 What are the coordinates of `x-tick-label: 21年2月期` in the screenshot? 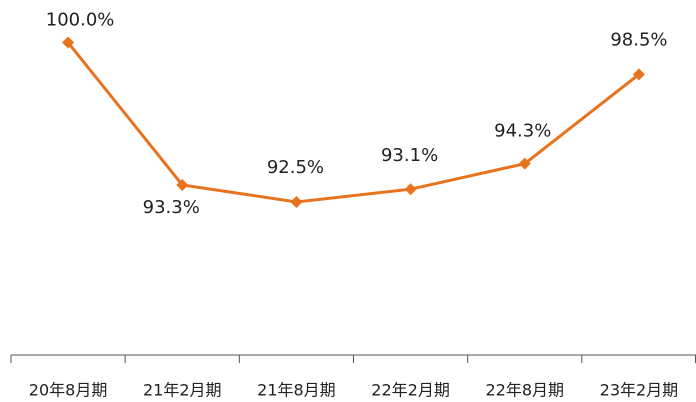 It's located at (182, 390).